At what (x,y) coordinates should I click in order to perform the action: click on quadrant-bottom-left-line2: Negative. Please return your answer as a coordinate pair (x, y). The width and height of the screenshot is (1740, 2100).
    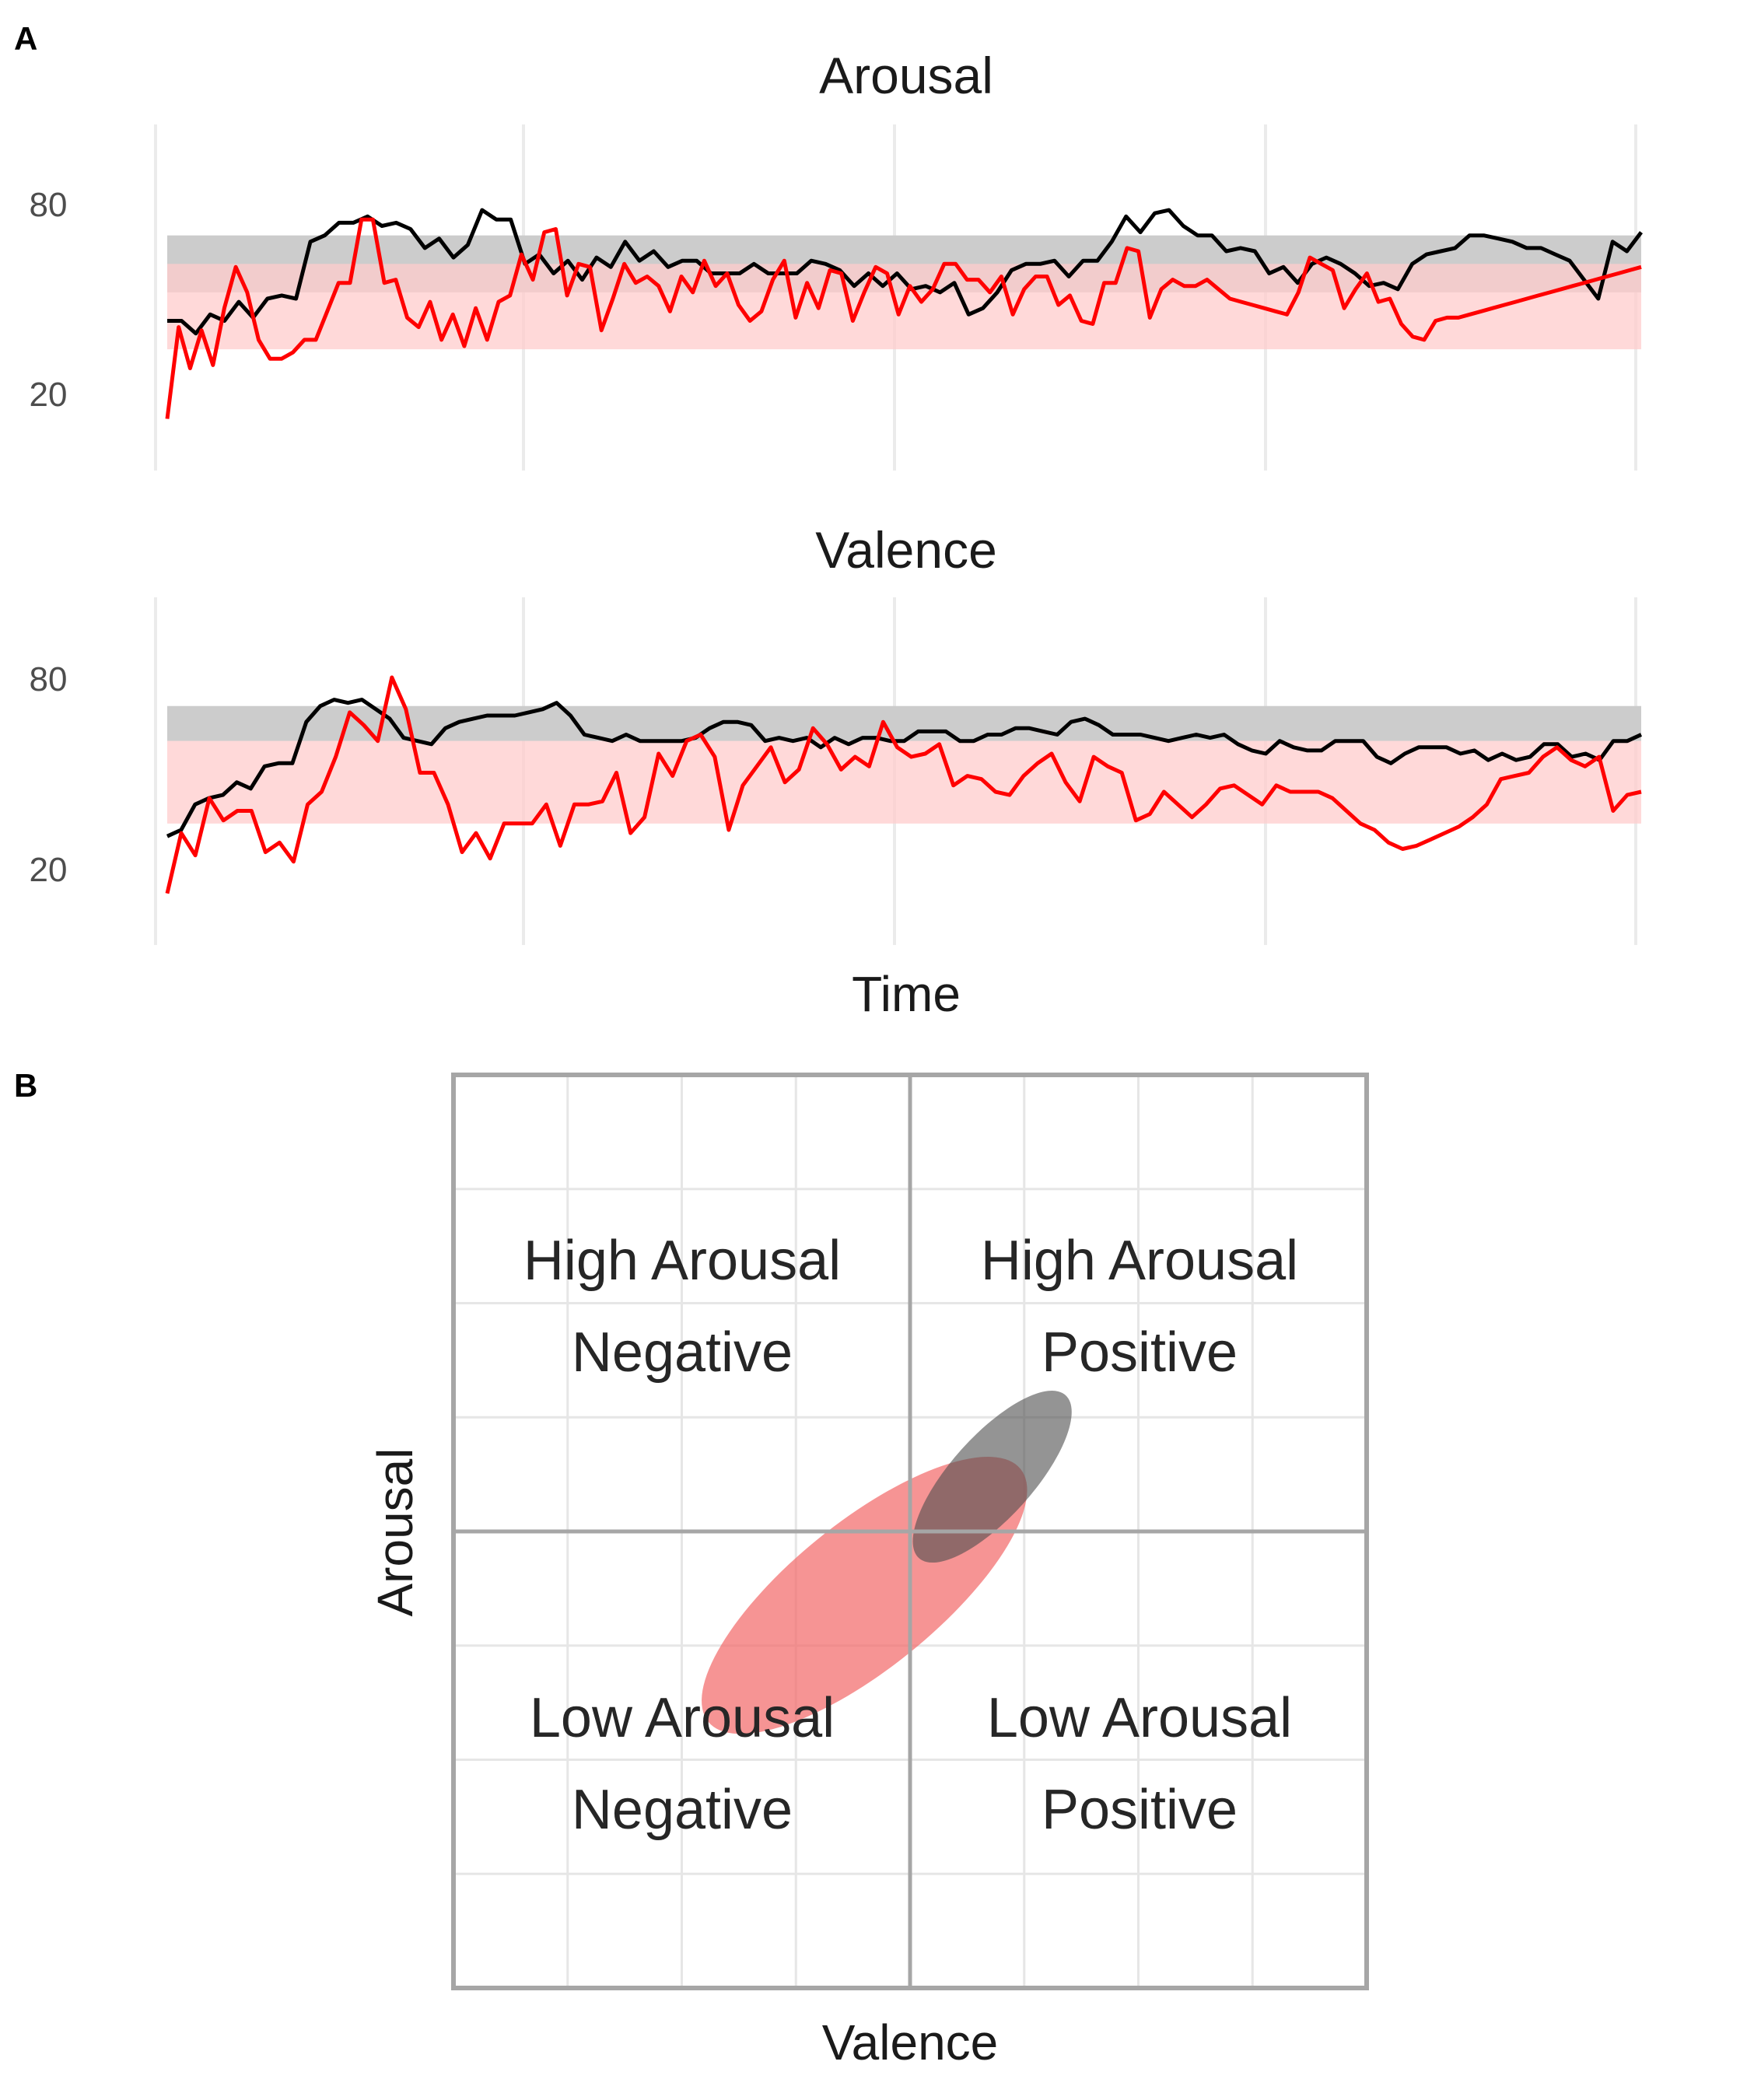
    Looking at the image, I should click on (682, 1810).